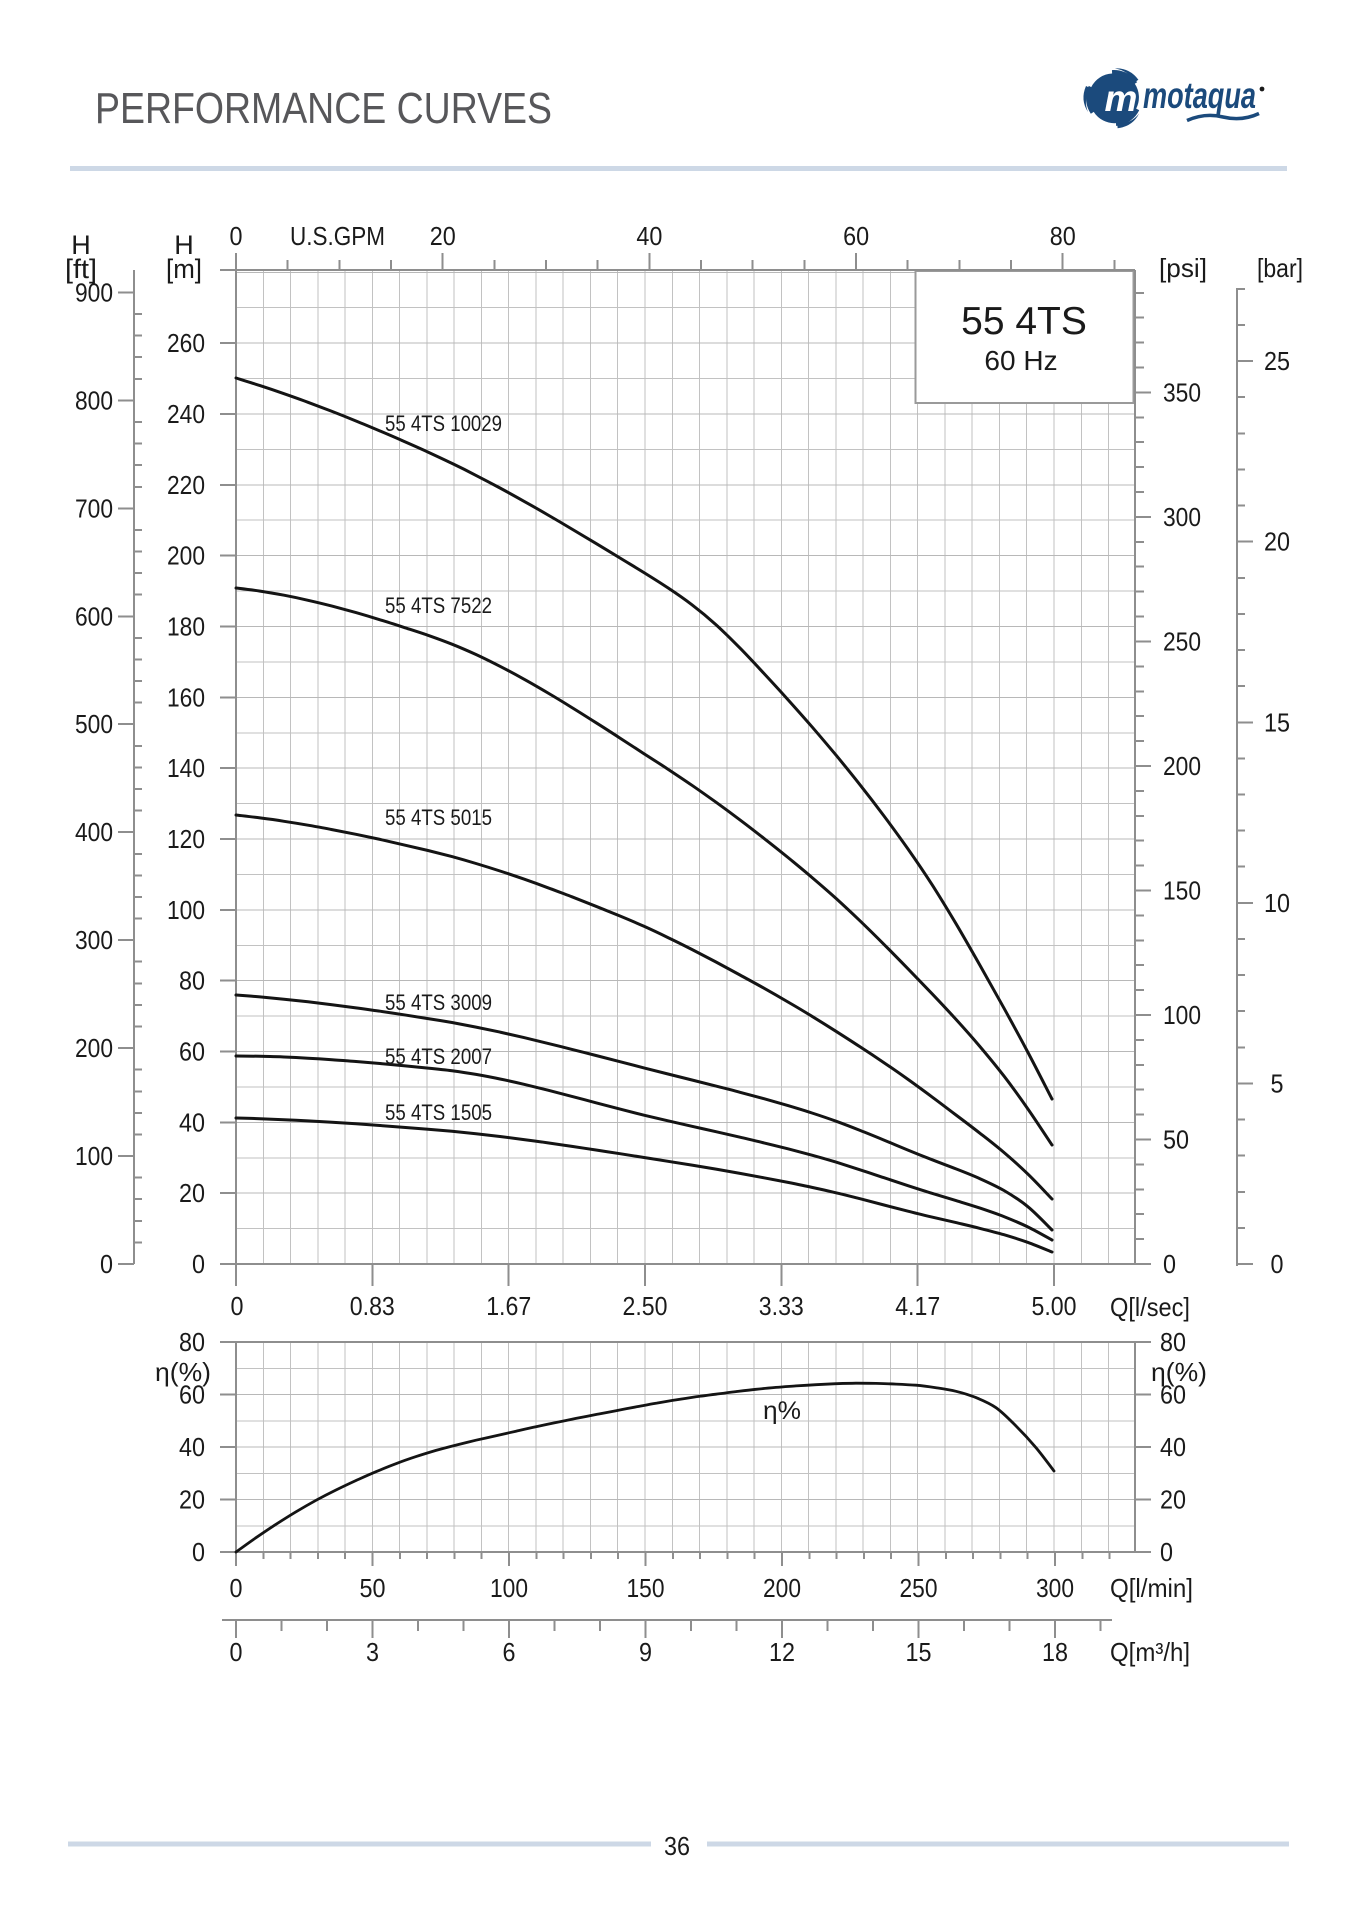  I want to click on svg-text: 55 4TS 3009, so click(438, 1002).